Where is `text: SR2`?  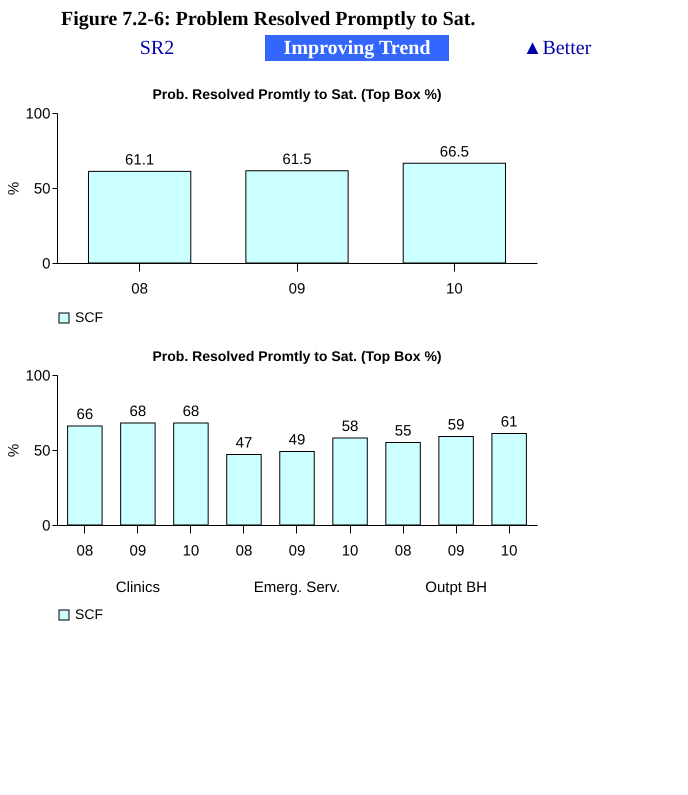
text: SR2 is located at coordinates (157, 48).